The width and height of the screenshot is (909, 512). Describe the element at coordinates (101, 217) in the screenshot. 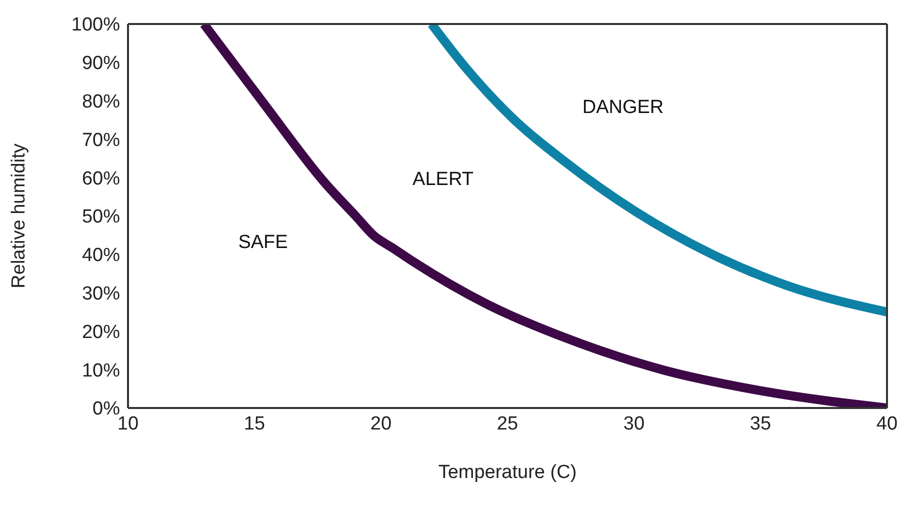

I see `y-tick-label: 50%` at that location.